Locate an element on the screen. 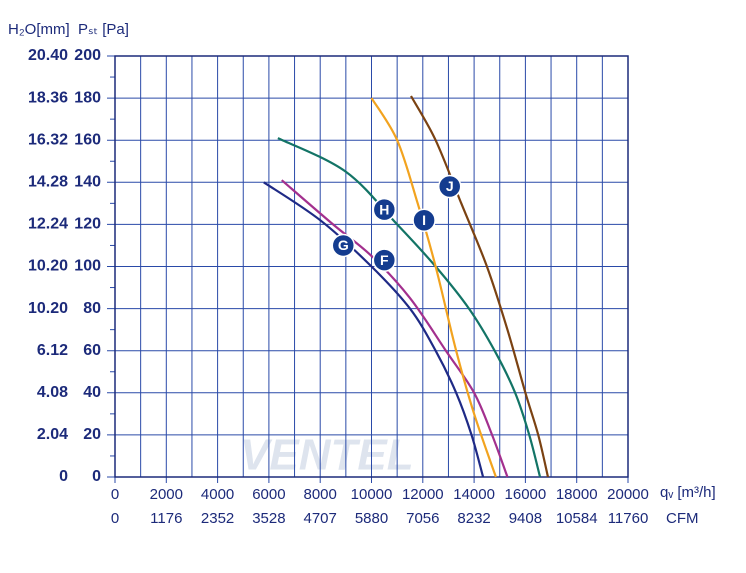 The height and width of the screenshot is (573, 746). curve-label: J is located at coordinates (450, 186).